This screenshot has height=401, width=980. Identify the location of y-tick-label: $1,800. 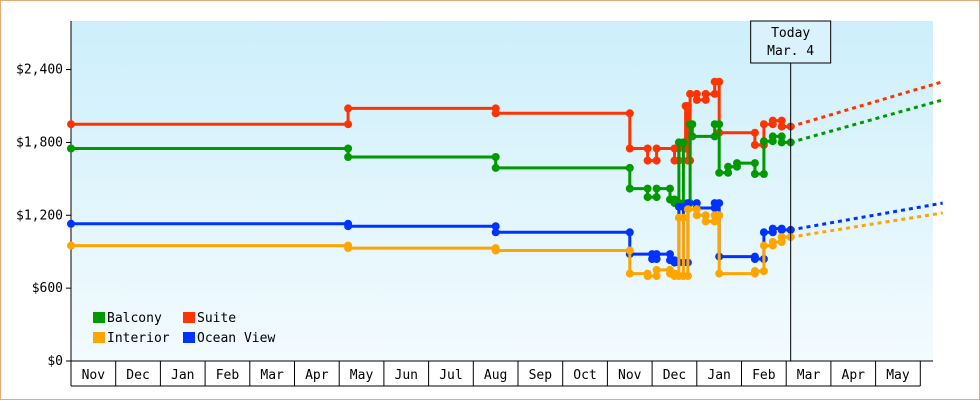
(39, 142).